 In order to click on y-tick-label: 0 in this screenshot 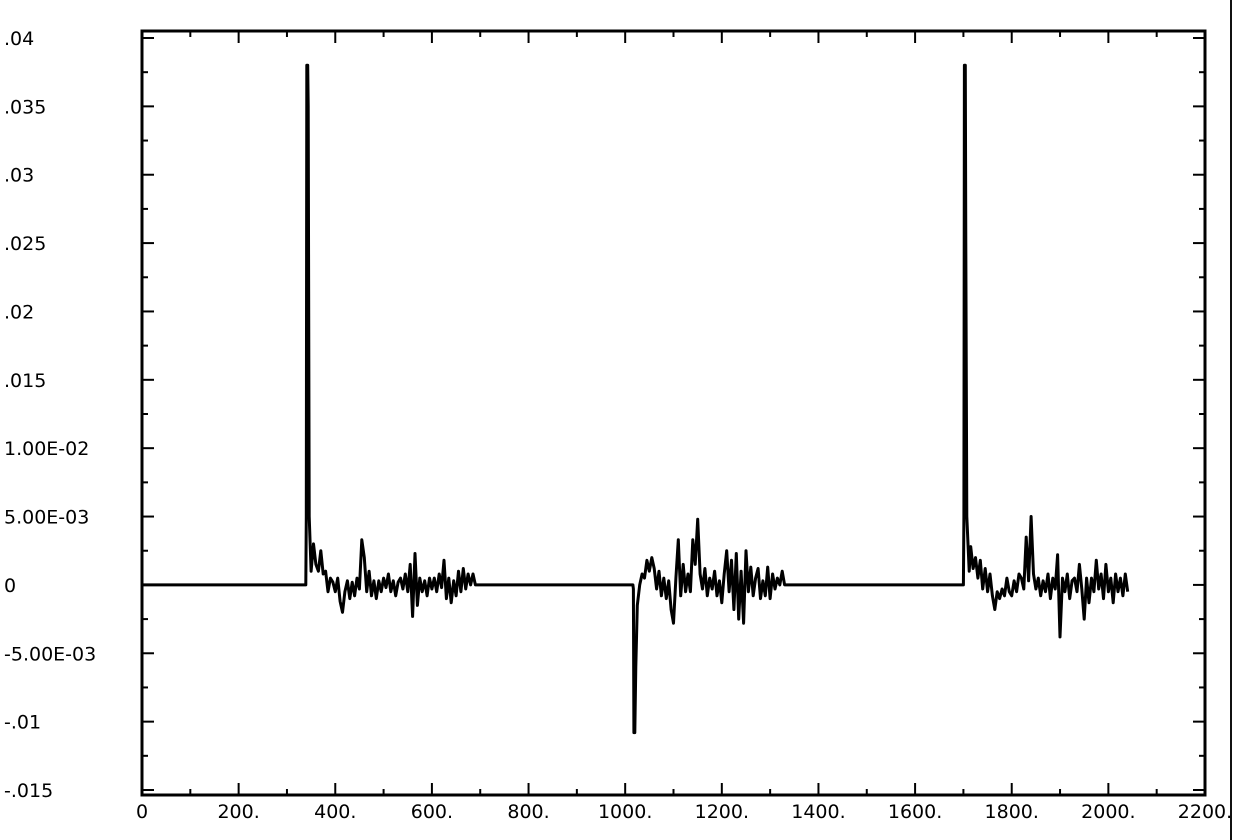, I will do `click(10, 586)`.